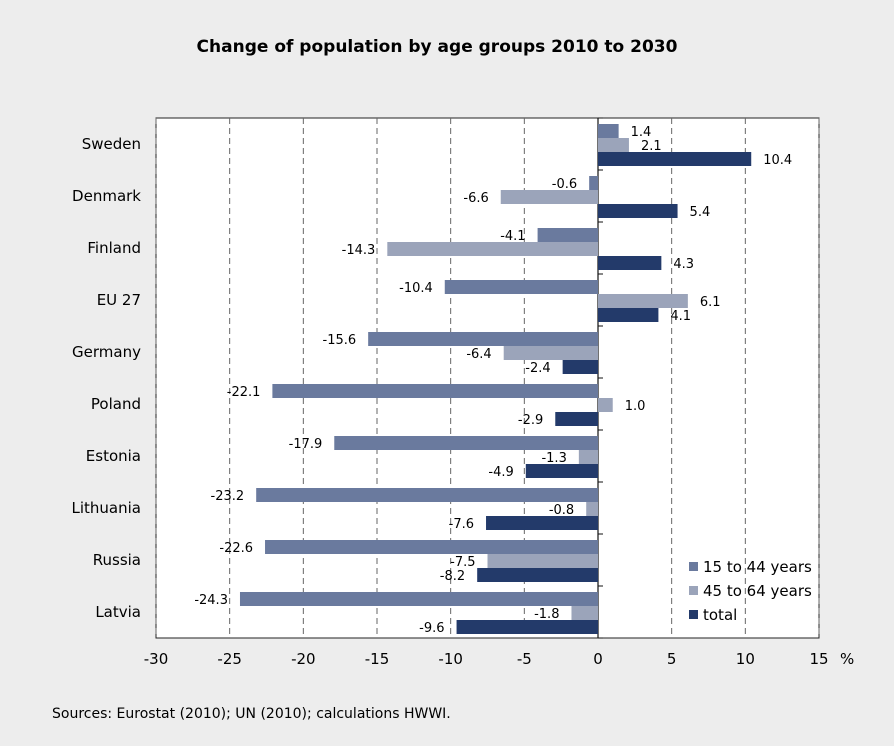 Image resolution: width=894 pixels, height=746 pixels. I want to click on data-label: -2.4, so click(537, 368).